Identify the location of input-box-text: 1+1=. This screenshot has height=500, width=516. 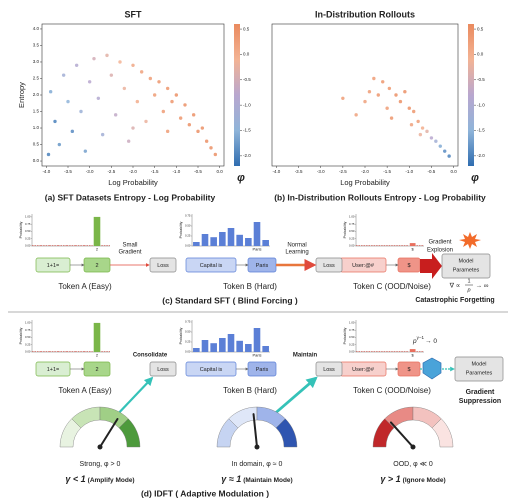
(53, 266).